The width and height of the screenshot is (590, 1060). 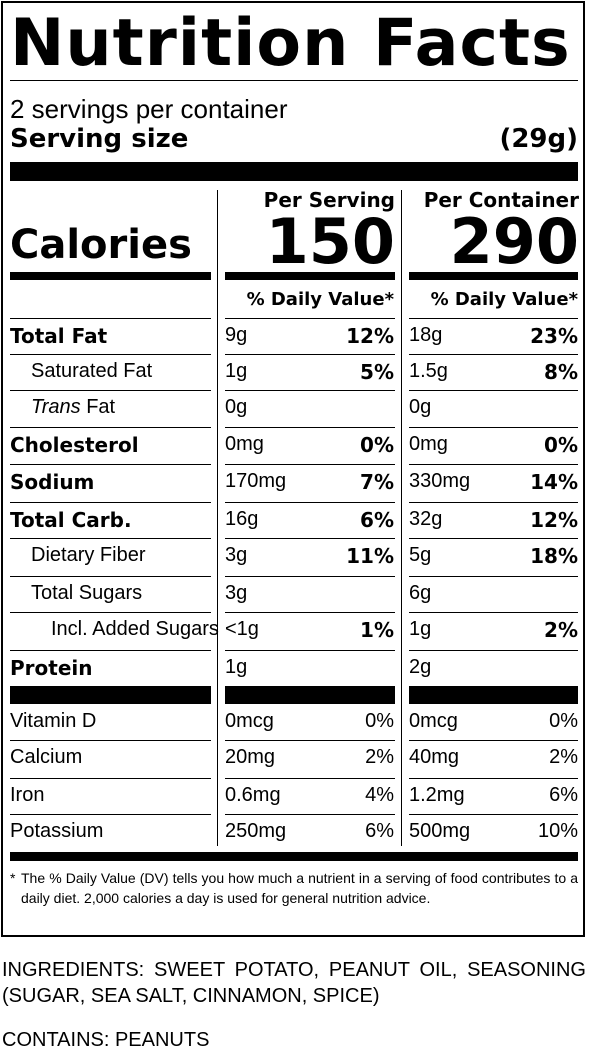 What do you see at coordinates (52, 482) in the screenshot?
I see `nutrient-label: Sodium` at bounding box center [52, 482].